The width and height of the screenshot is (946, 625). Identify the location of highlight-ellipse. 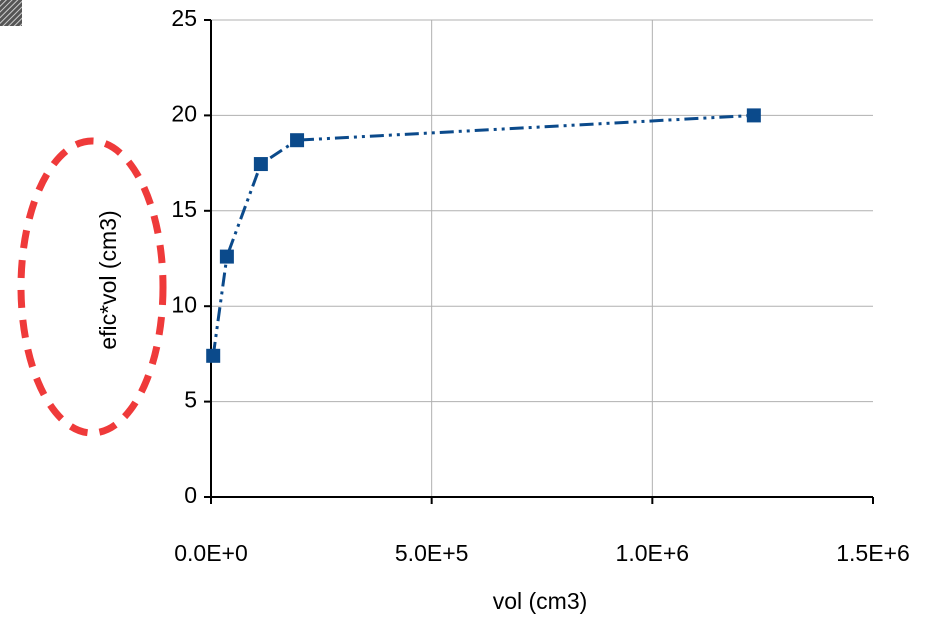
(92, 287).